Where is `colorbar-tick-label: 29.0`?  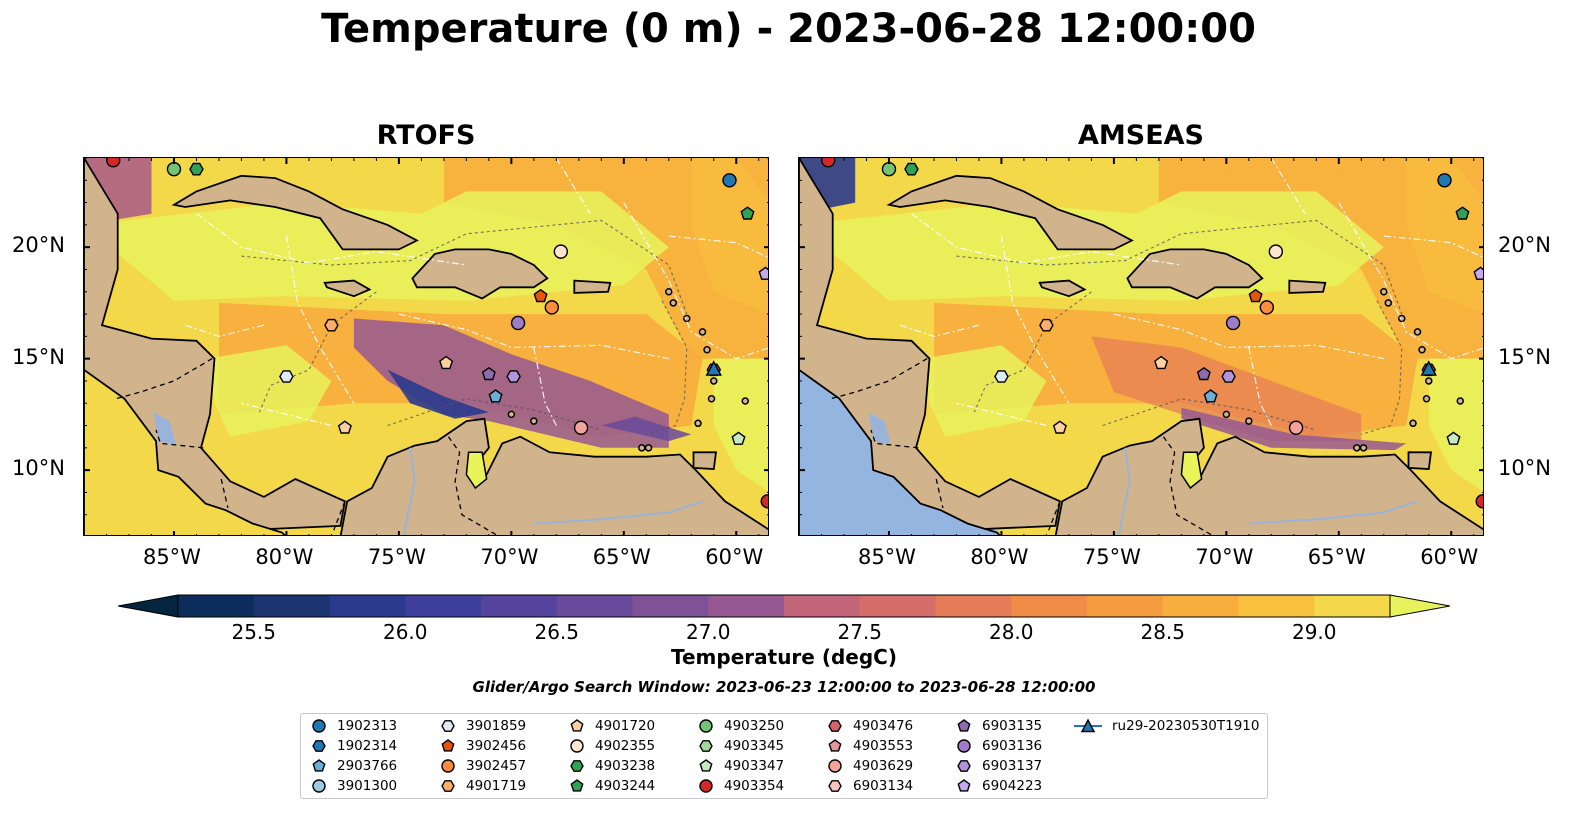 colorbar-tick-label: 29.0 is located at coordinates (1314, 632).